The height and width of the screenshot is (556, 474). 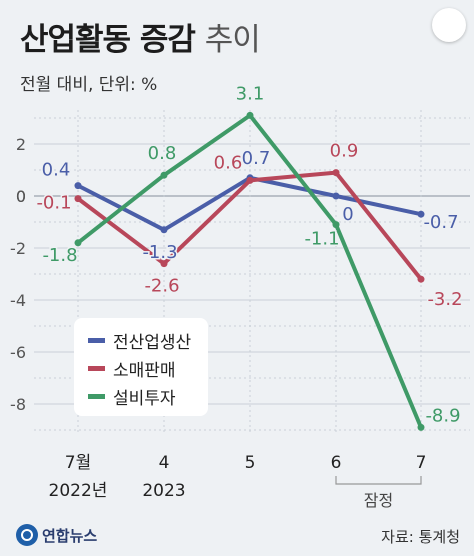 What do you see at coordinates (18, 404) in the screenshot?
I see `y-tick-label: -8` at bounding box center [18, 404].